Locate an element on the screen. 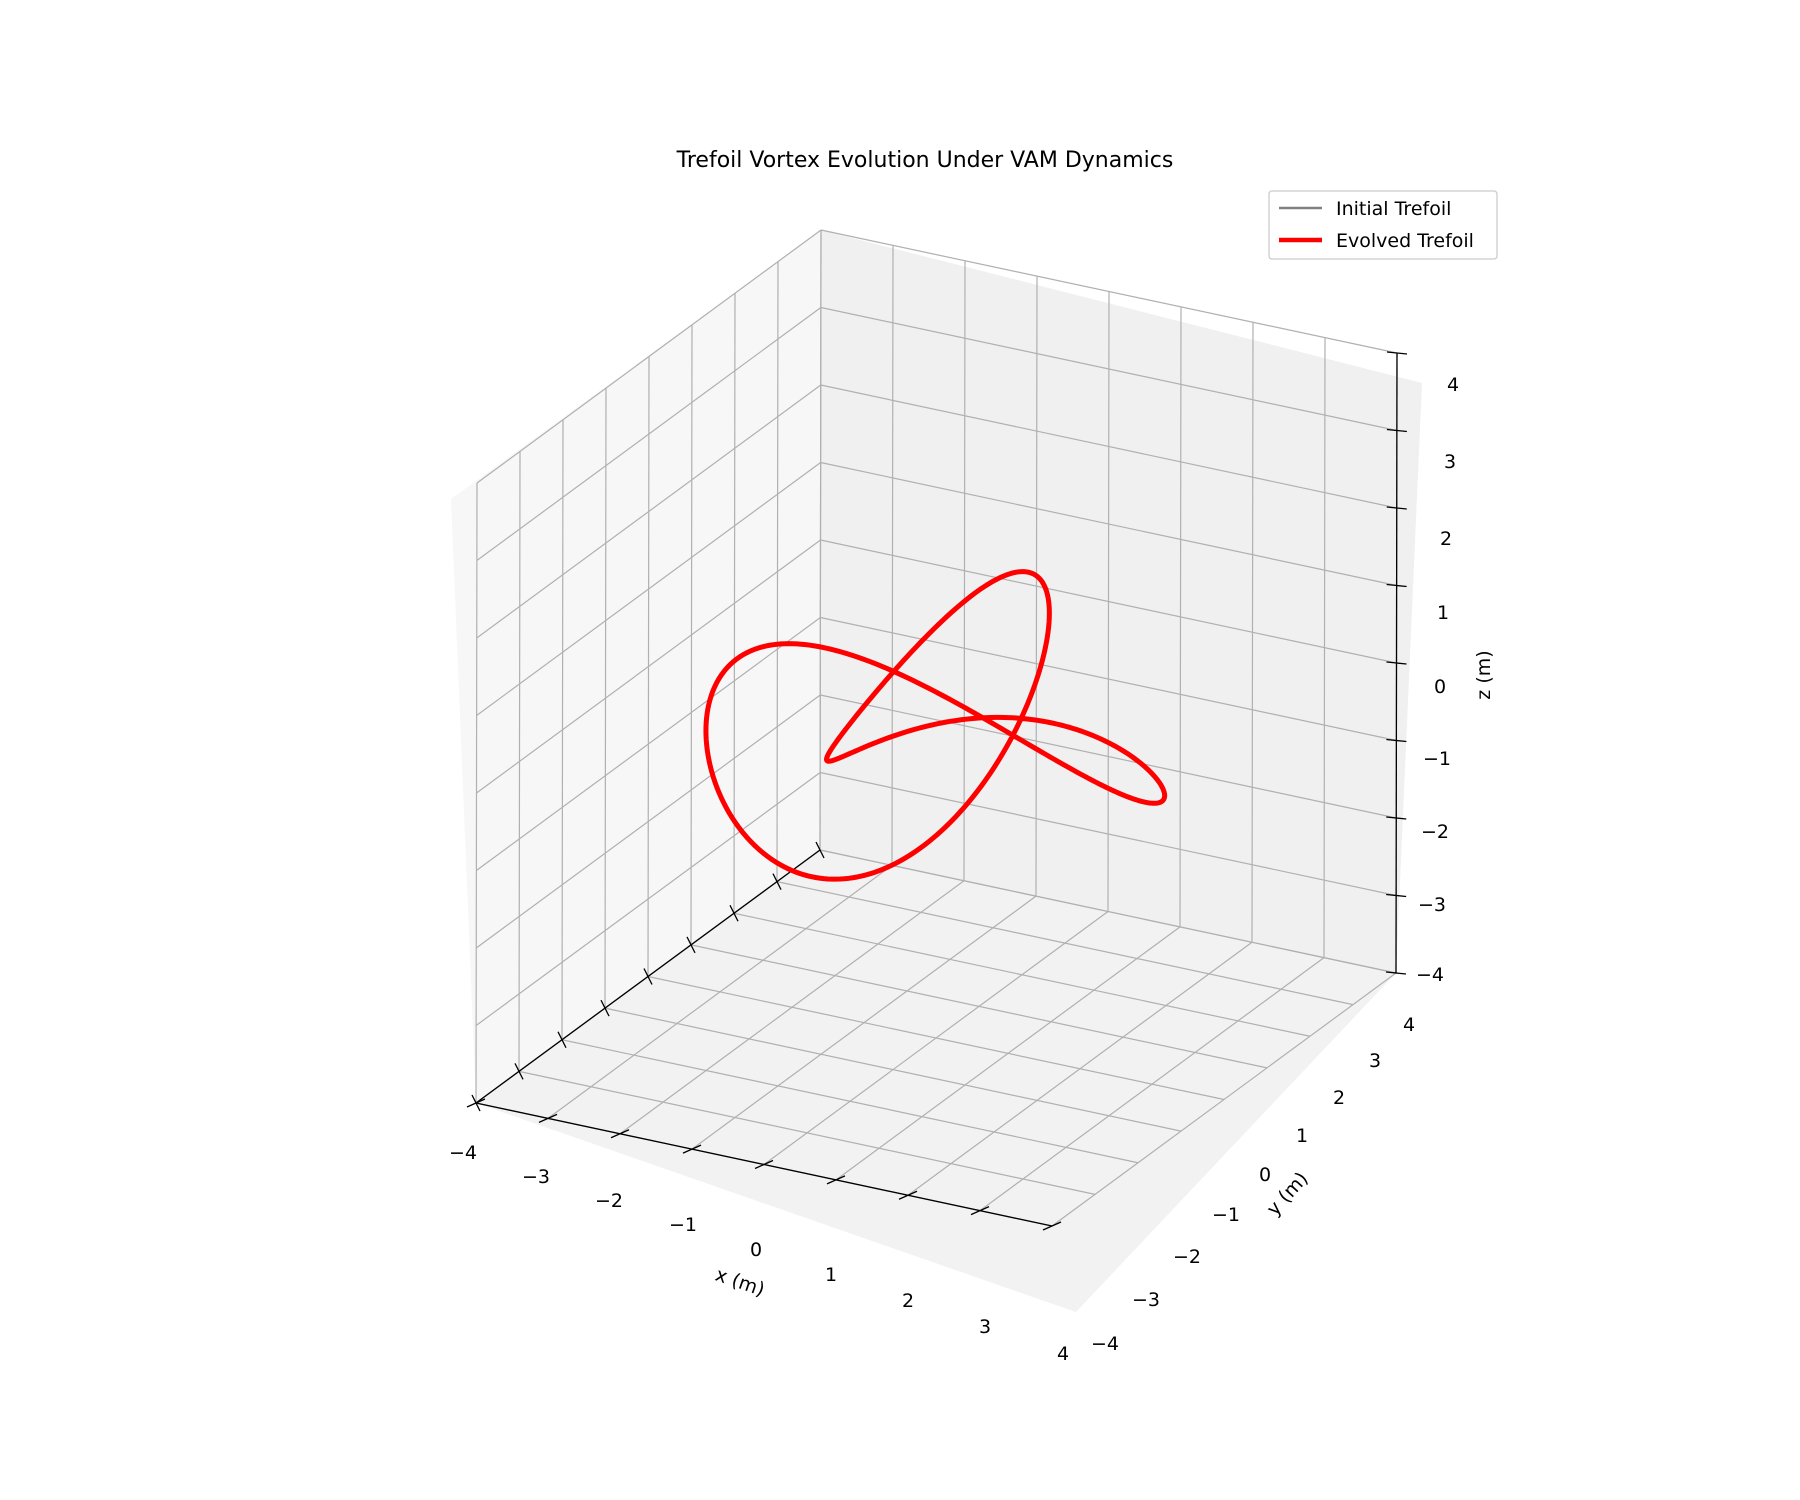 This screenshot has width=1800, height=1500. x-tick-label: 3 is located at coordinates (985, 1327).